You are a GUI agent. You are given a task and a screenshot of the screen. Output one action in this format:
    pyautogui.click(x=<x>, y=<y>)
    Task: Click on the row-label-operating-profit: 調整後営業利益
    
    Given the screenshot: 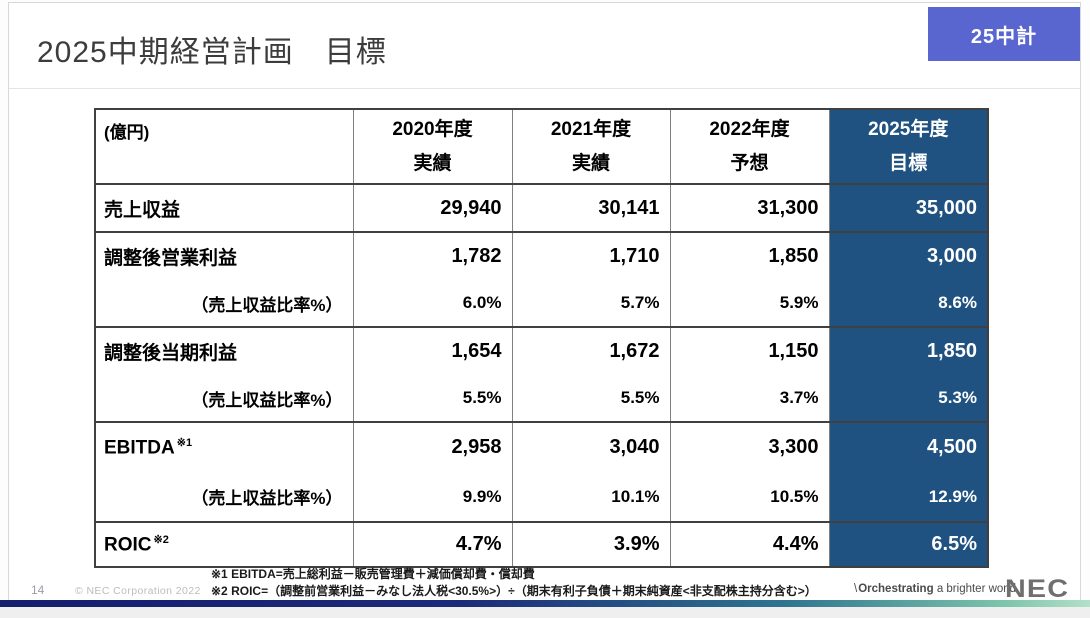 What is the action you would take?
    pyautogui.click(x=223, y=255)
    